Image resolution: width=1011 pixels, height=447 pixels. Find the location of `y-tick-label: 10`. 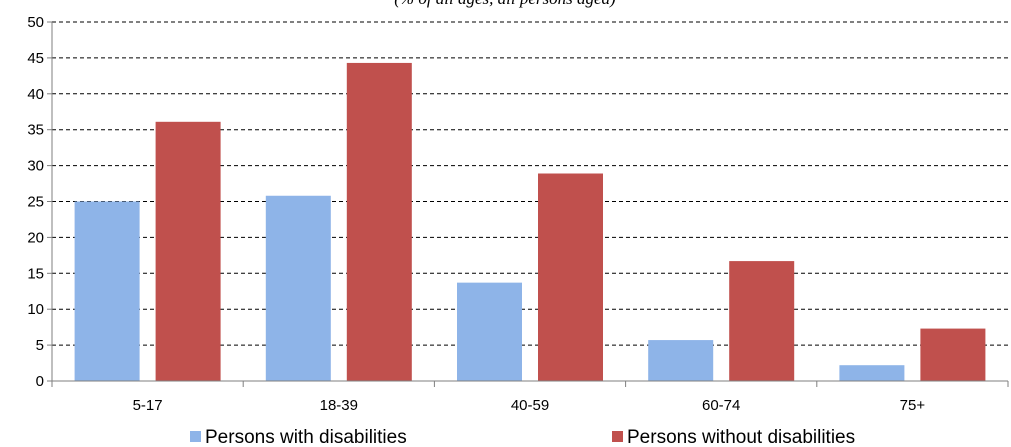

y-tick-label: 10 is located at coordinates (35, 309).